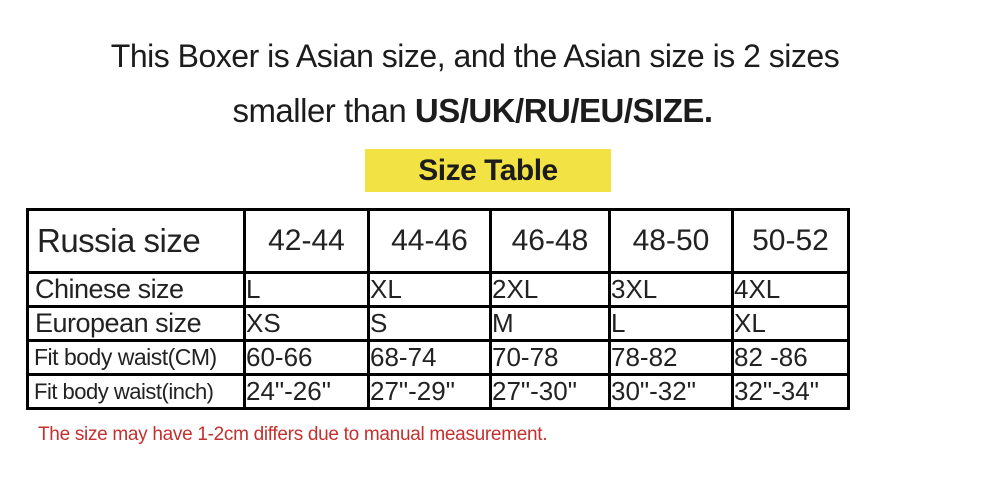 The image size is (1000, 478). What do you see at coordinates (306, 241) in the screenshot?
I see `size-cell: 42-44` at bounding box center [306, 241].